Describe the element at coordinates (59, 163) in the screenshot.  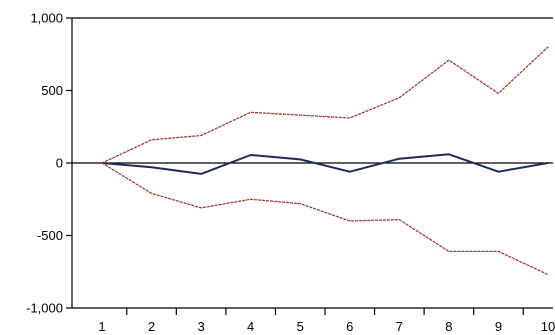
I see `y-tick-label: 0` at that location.